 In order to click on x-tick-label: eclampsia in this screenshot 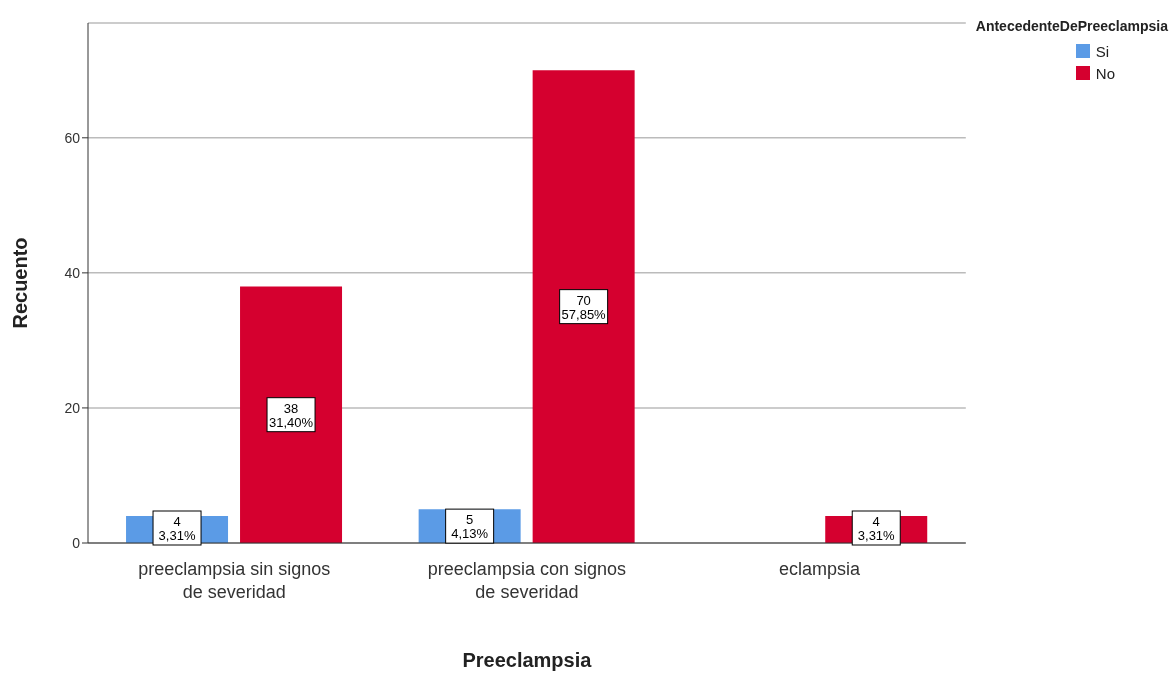, I will do `click(819, 569)`.